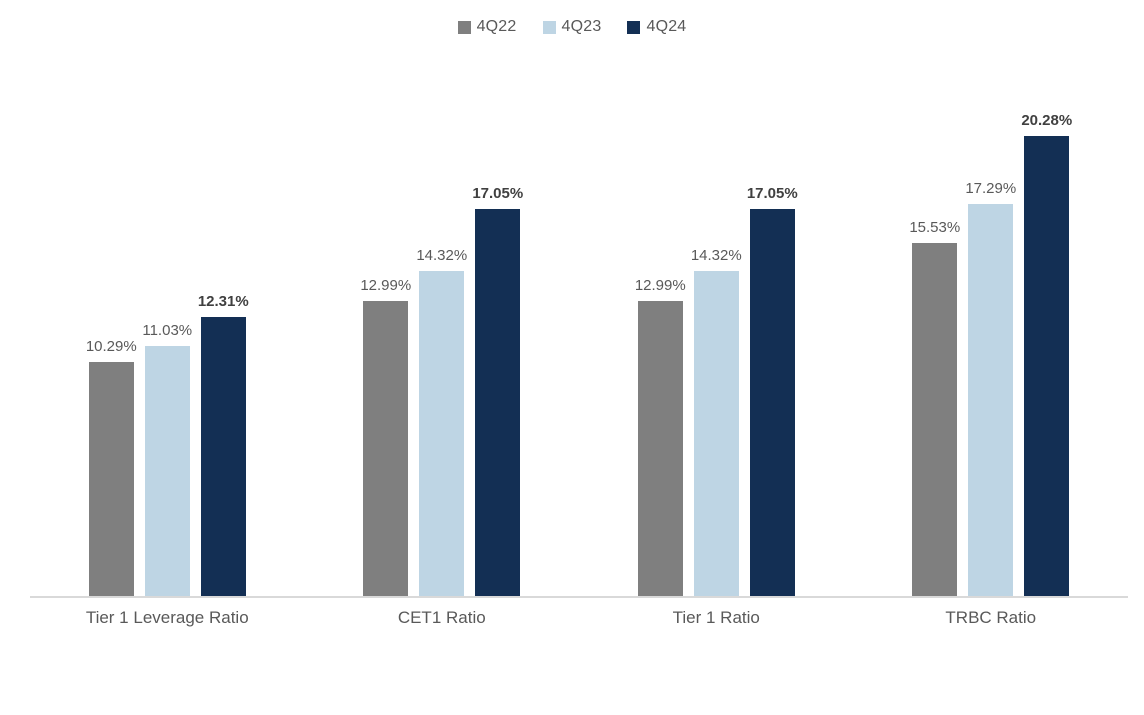  Describe the element at coordinates (223, 301) in the screenshot. I see `bar-value-label: 12.31%` at that location.